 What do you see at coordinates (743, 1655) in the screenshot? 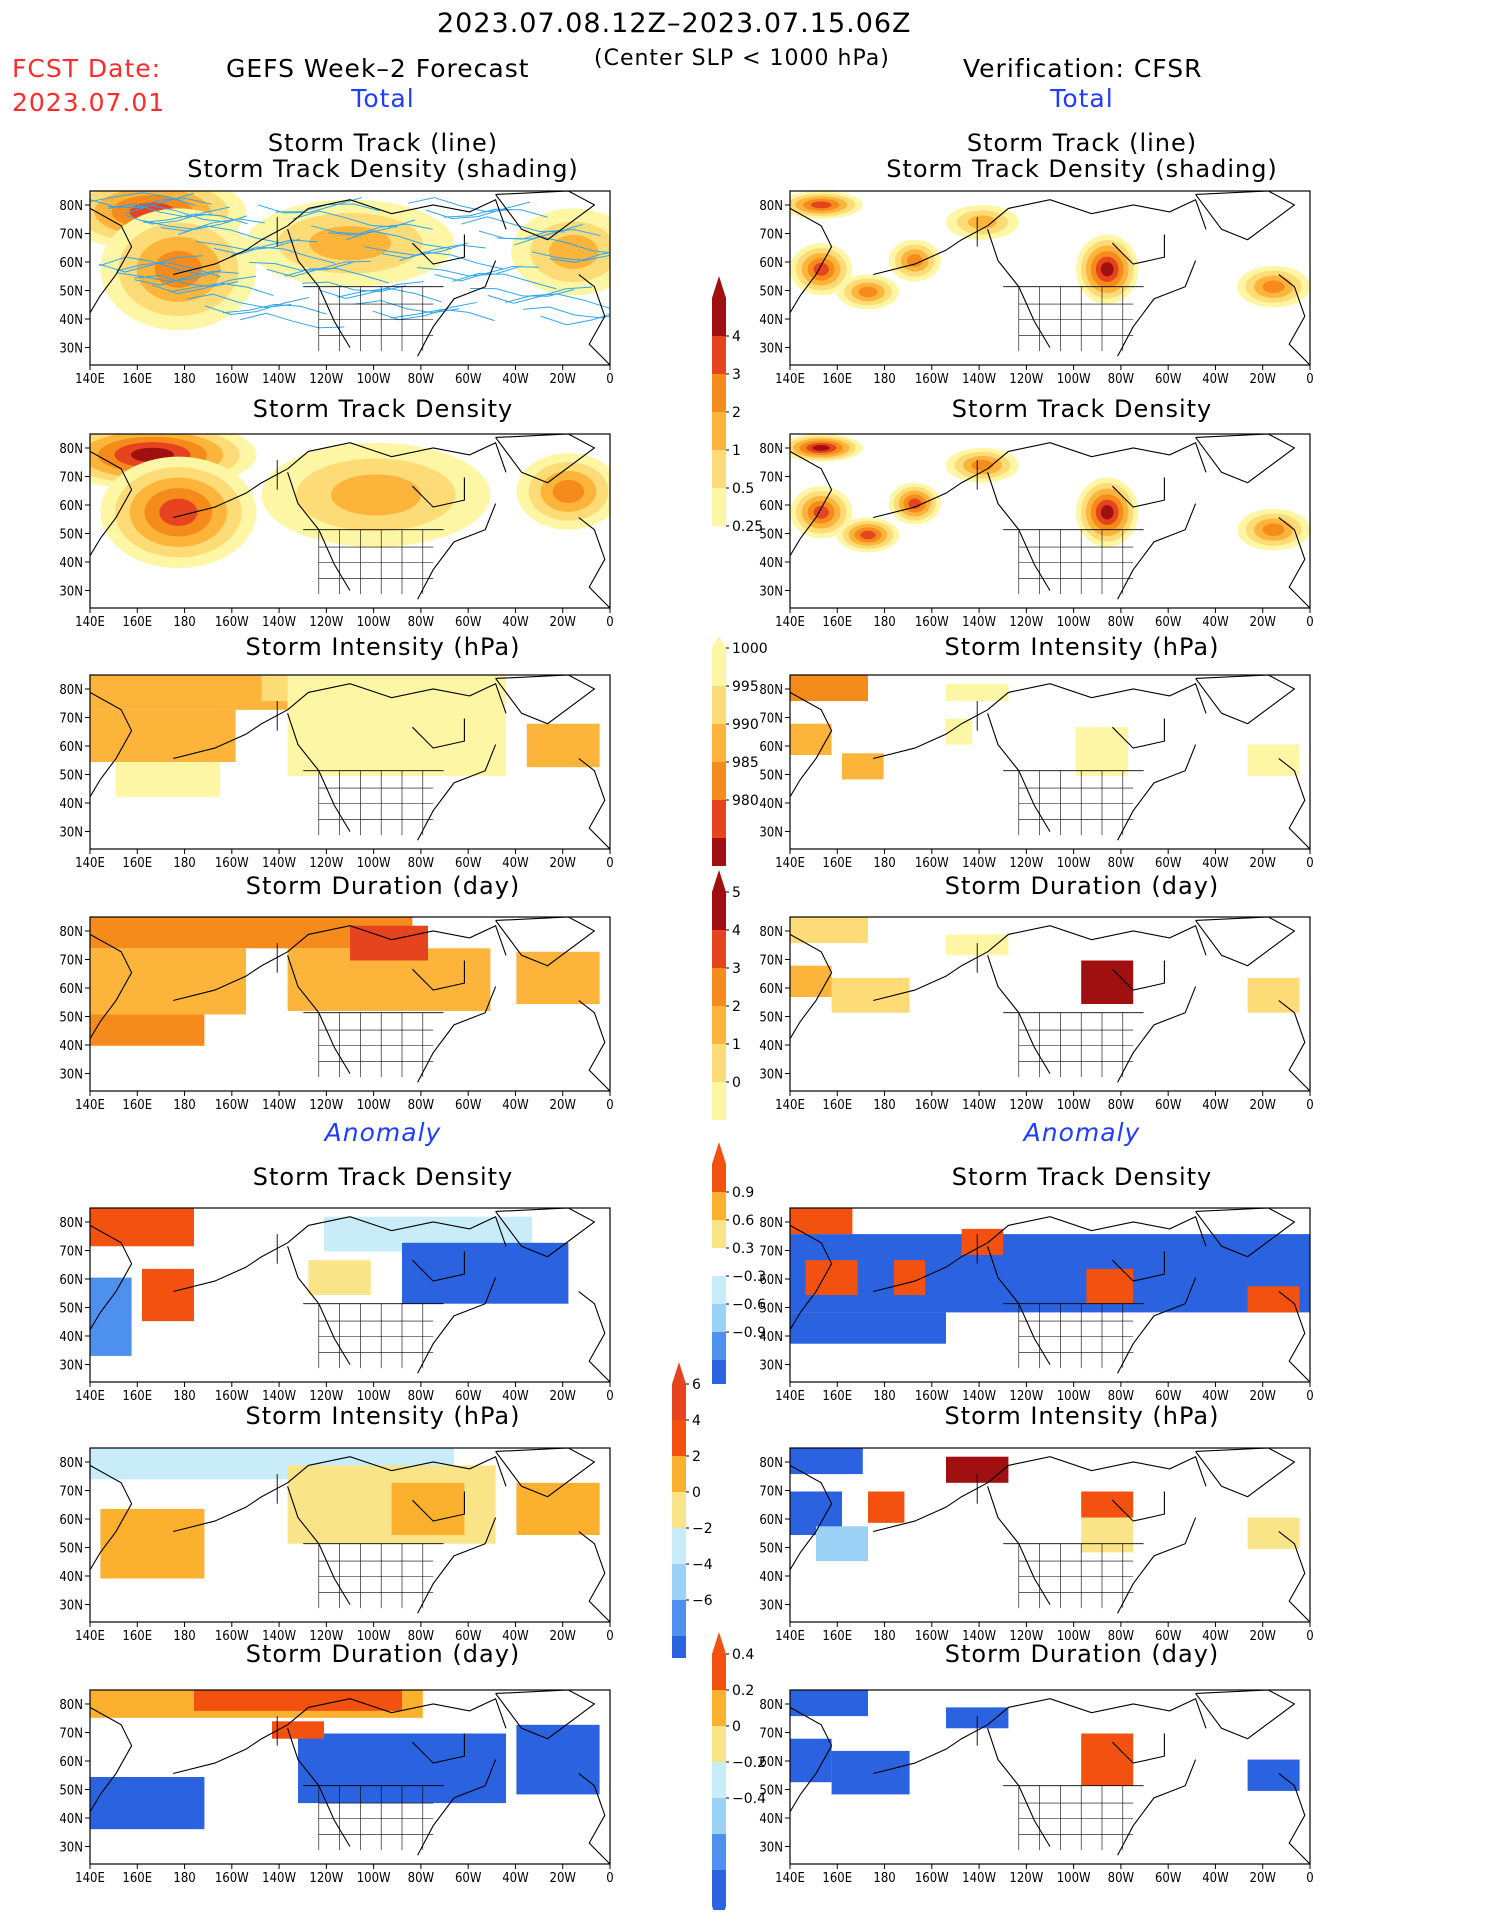
I see `colorbar-label: 0.4` at bounding box center [743, 1655].